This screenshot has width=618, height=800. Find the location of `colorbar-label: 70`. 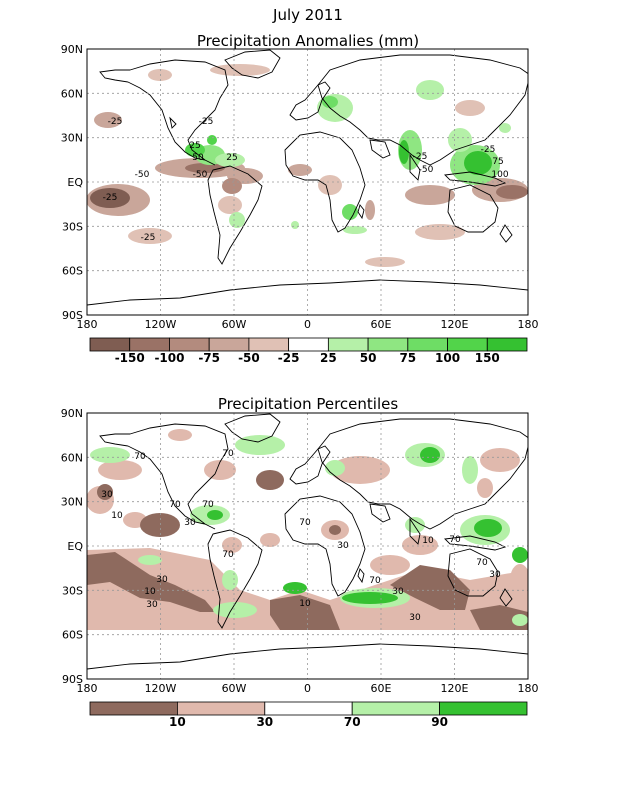

colorbar-label: 70 is located at coordinates (352, 722).